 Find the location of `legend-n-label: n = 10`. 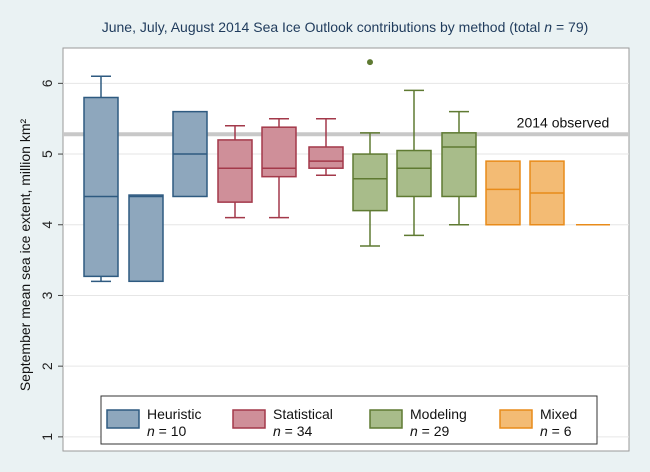

legend-n-label: n = 10 is located at coordinates (167, 431).